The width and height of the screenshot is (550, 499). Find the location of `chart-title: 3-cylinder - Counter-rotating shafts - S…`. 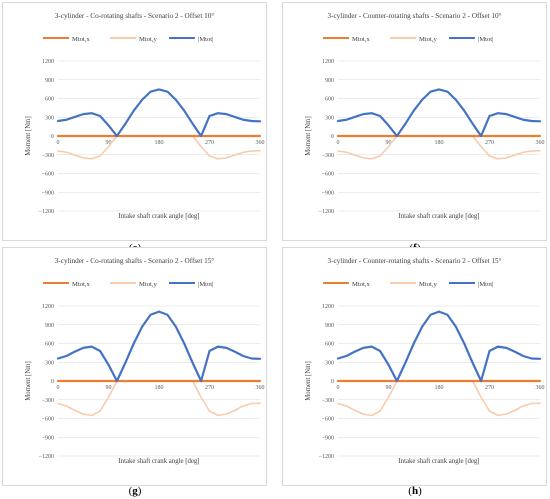

chart-title: 3-cylinder - Counter-rotating shafts - S… is located at coordinates (414, 261).